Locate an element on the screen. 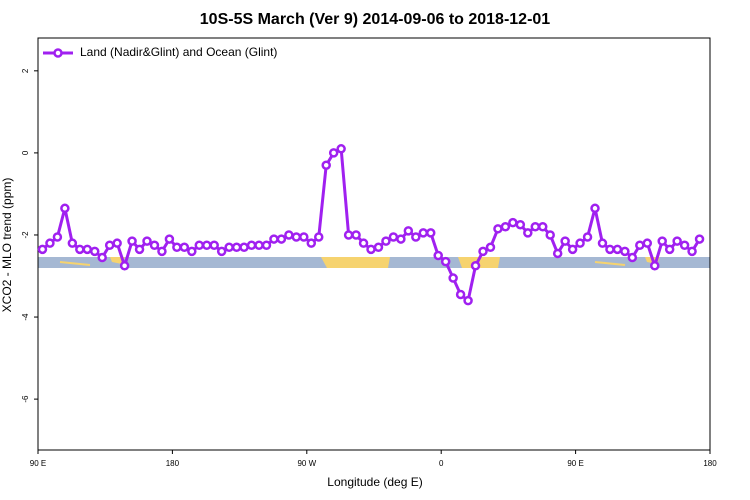 Image resolution: width=750 pixels, height=500 pixels. x-tick-label: 90 W is located at coordinates (306, 463).